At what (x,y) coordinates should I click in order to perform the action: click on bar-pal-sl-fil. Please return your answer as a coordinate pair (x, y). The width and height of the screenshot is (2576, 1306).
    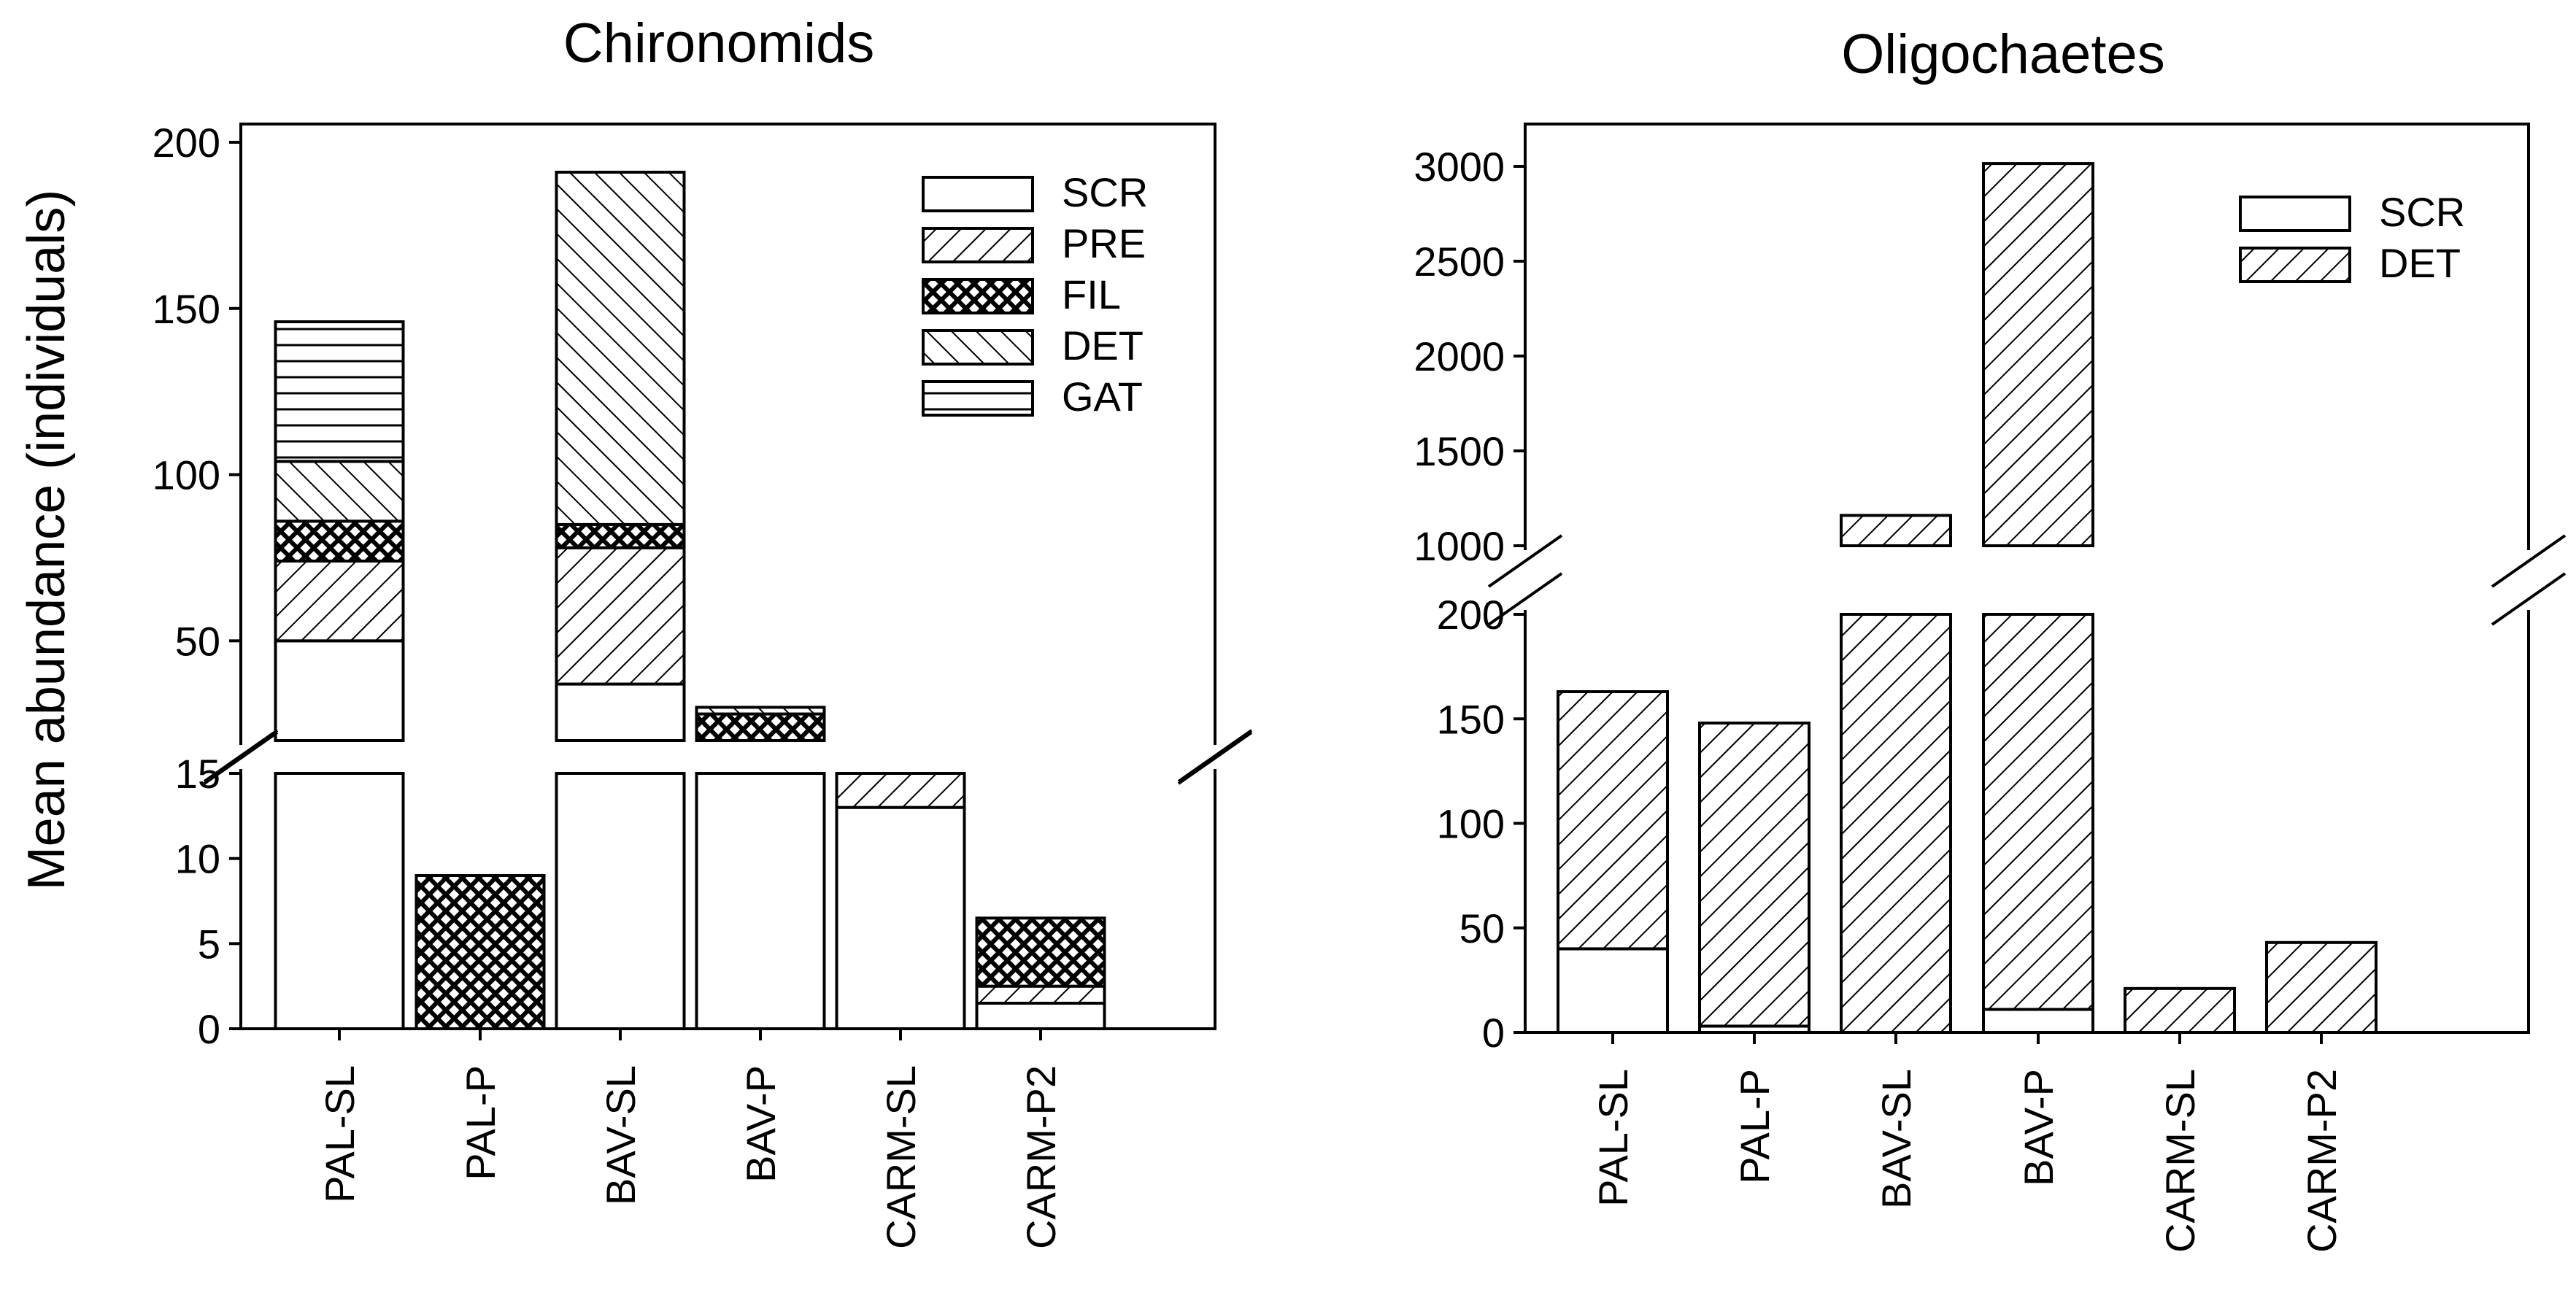
    Looking at the image, I should click on (339, 541).